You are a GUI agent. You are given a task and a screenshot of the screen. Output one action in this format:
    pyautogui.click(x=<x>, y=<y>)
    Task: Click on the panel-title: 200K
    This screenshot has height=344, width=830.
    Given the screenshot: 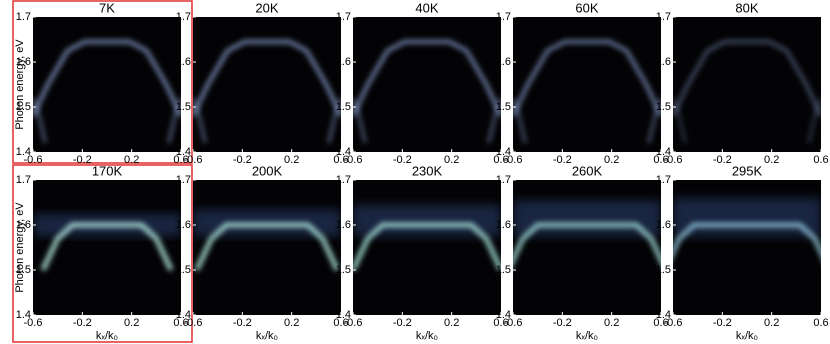 What is the action you would take?
    pyautogui.click(x=267, y=170)
    